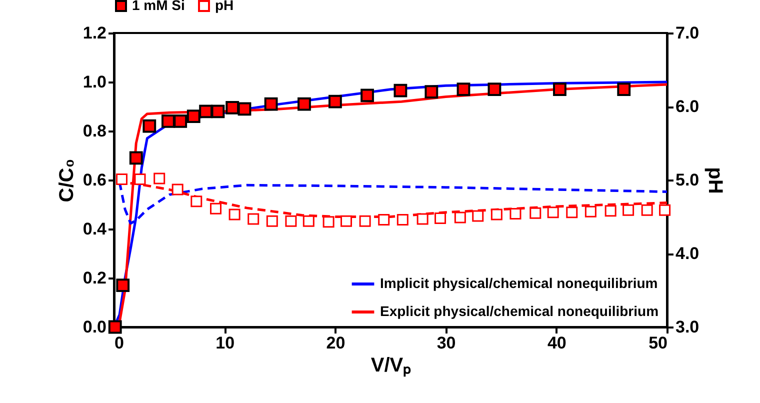 The image size is (760, 403). What do you see at coordinates (519, 283) in the screenshot?
I see `legend-label: Implicit physical/chemical nonequilibrium` at bounding box center [519, 283].